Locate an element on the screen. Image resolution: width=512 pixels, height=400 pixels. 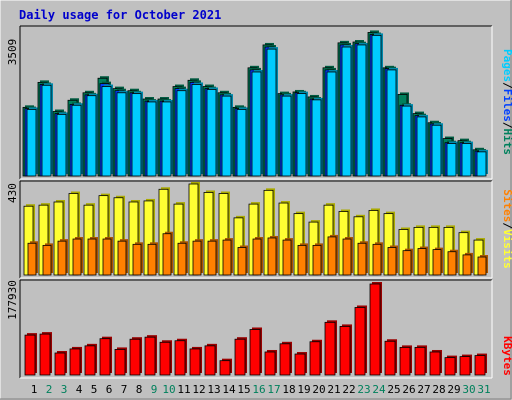
visits-panel-max-label: 430 is located at coordinates (12, 193).